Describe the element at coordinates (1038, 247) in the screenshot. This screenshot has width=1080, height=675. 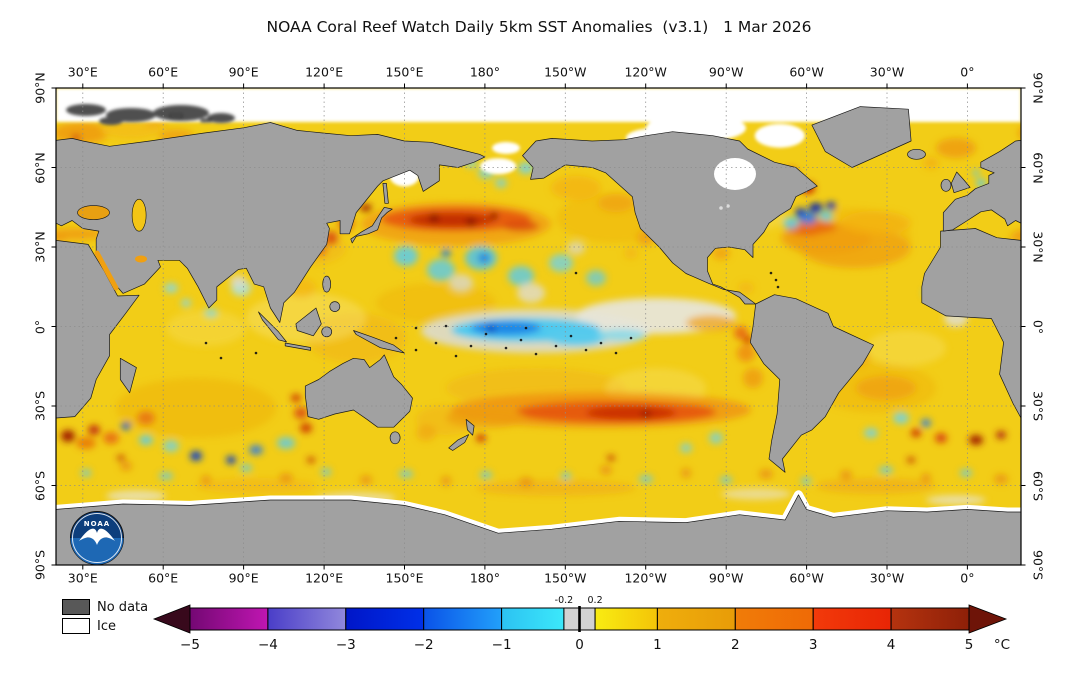
I see `lat-tick-label-right: 30°N` at that location.